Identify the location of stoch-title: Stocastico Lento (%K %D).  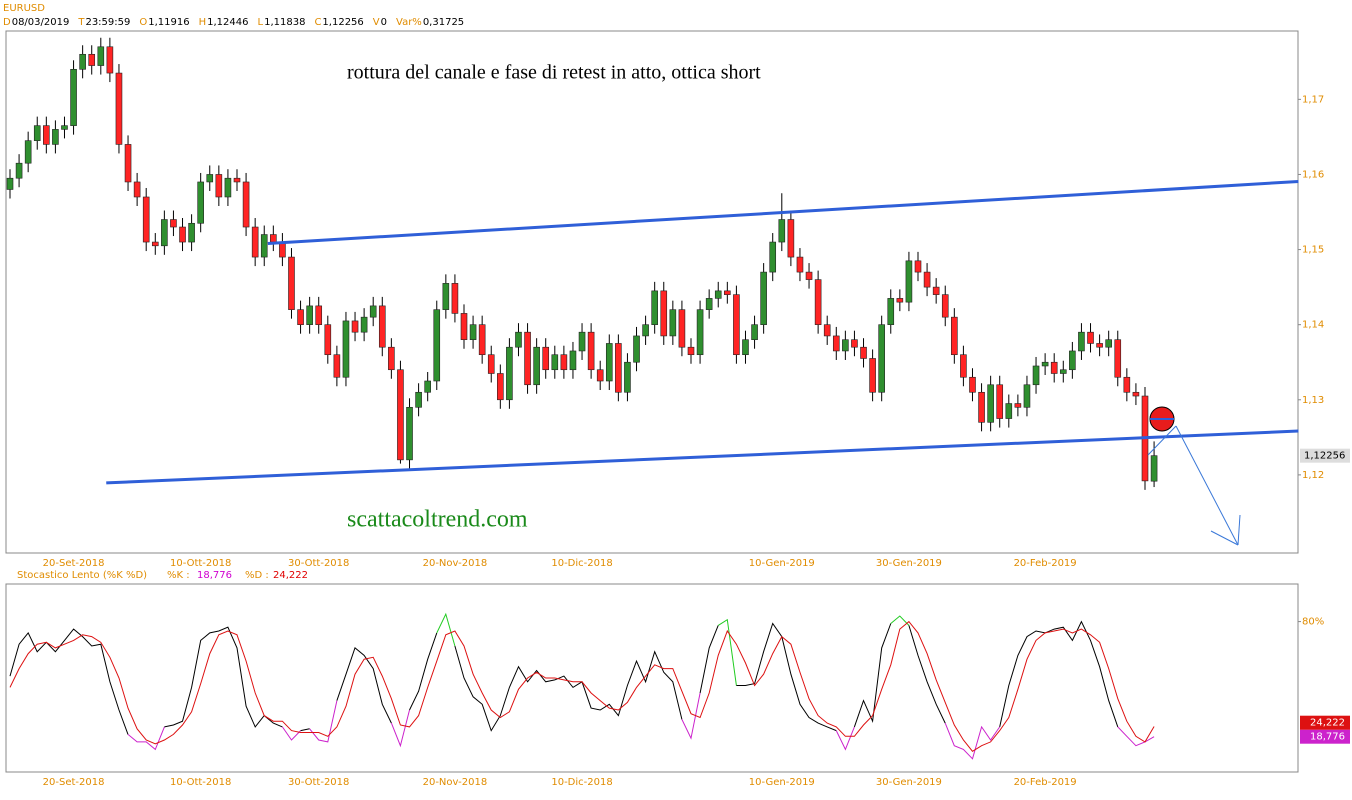
(82, 575).